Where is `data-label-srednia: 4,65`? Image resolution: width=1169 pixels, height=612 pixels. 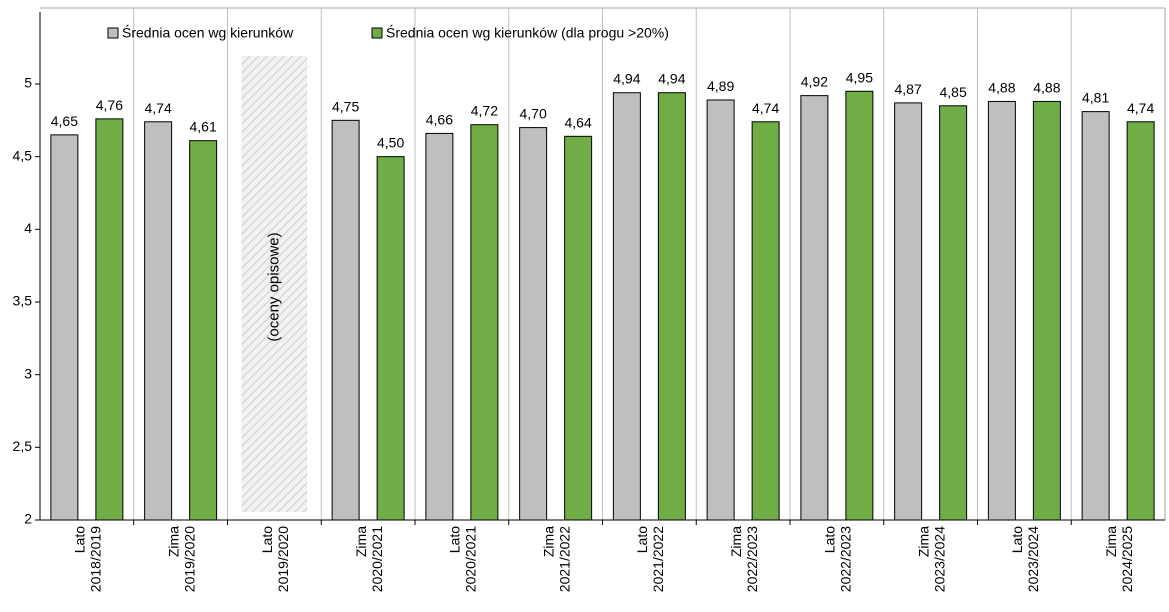 data-label-srednia: 4,65 is located at coordinates (64, 121).